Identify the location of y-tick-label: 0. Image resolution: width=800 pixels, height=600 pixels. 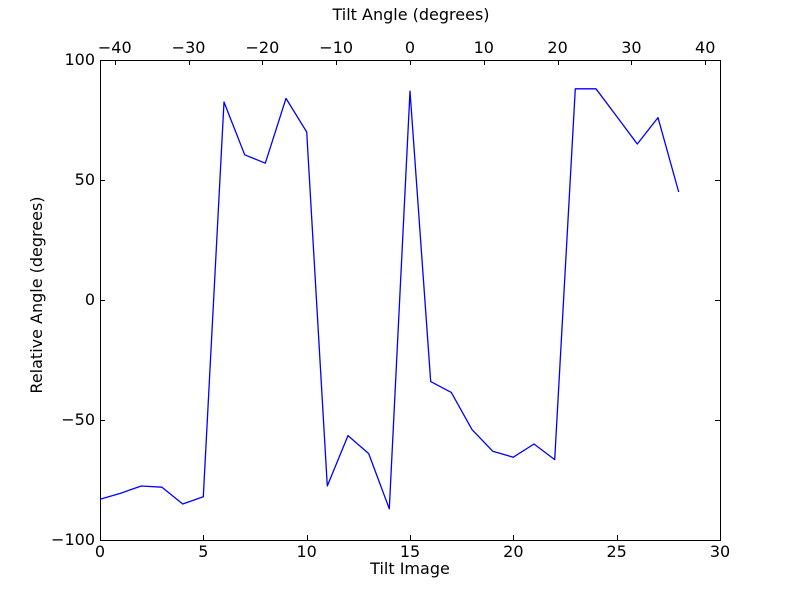
(89, 299).